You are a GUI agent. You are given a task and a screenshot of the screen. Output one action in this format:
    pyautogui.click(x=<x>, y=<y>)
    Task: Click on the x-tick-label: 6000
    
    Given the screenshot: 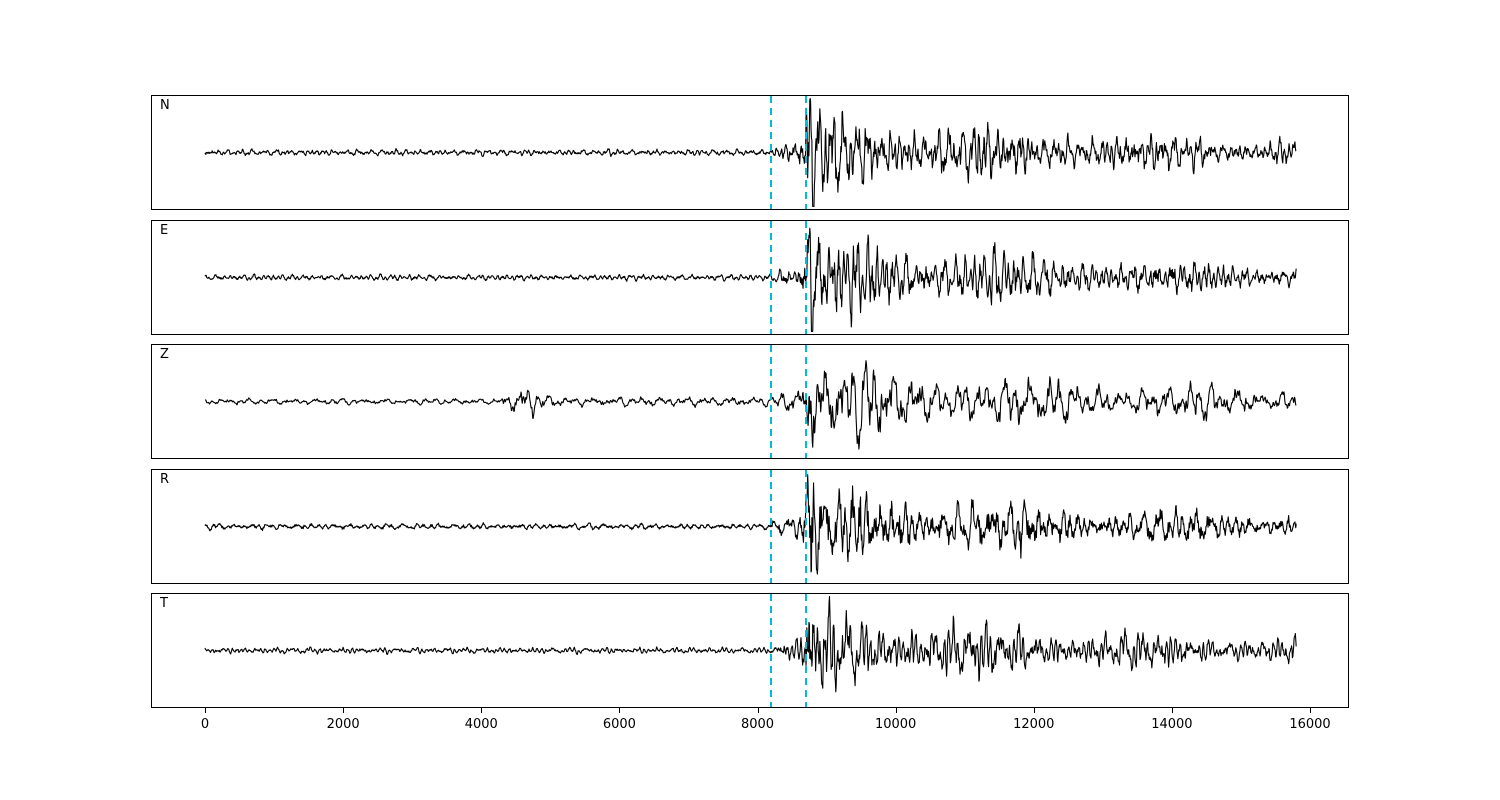 What is the action you would take?
    pyautogui.click(x=619, y=724)
    